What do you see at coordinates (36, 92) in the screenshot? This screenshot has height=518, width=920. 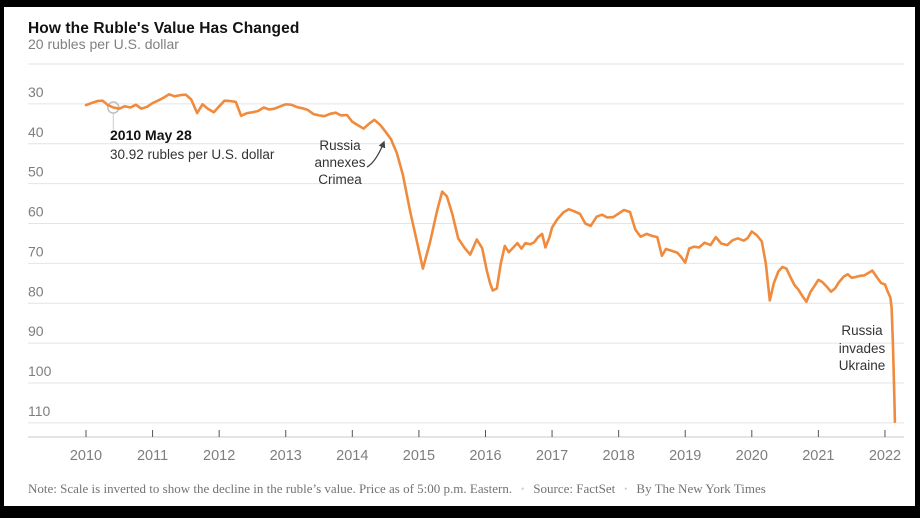 I see `y-tick-label: 30` at bounding box center [36, 92].